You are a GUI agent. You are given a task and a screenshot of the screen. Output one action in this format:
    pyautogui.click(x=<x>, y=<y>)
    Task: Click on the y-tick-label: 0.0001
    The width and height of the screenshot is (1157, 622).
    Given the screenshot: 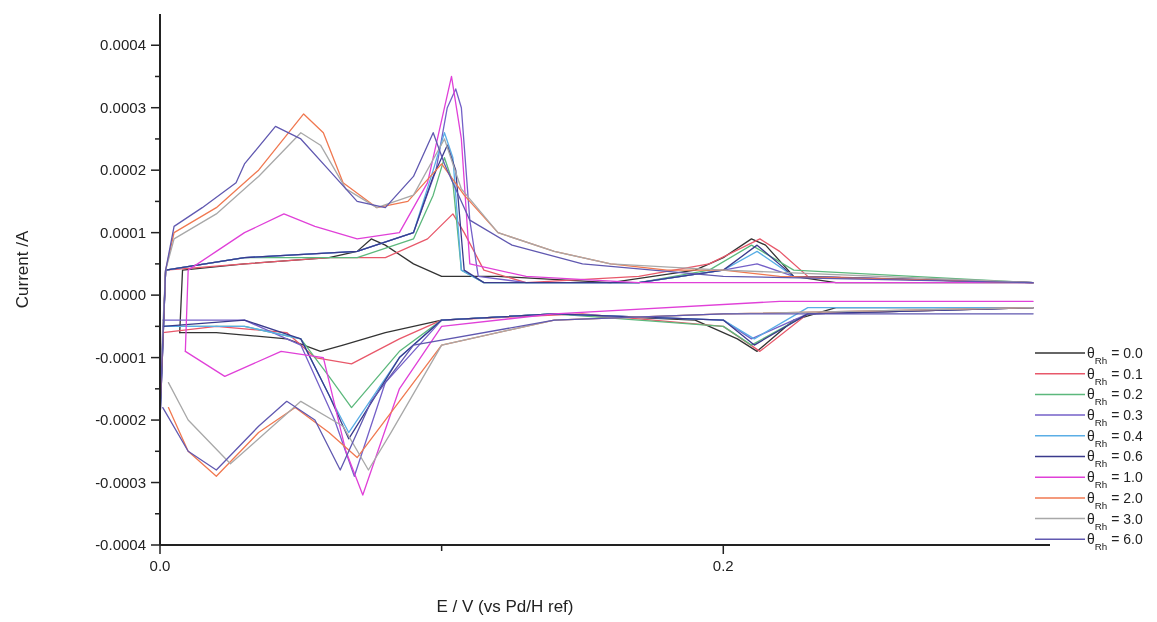 What is the action you would take?
    pyautogui.click(x=123, y=232)
    